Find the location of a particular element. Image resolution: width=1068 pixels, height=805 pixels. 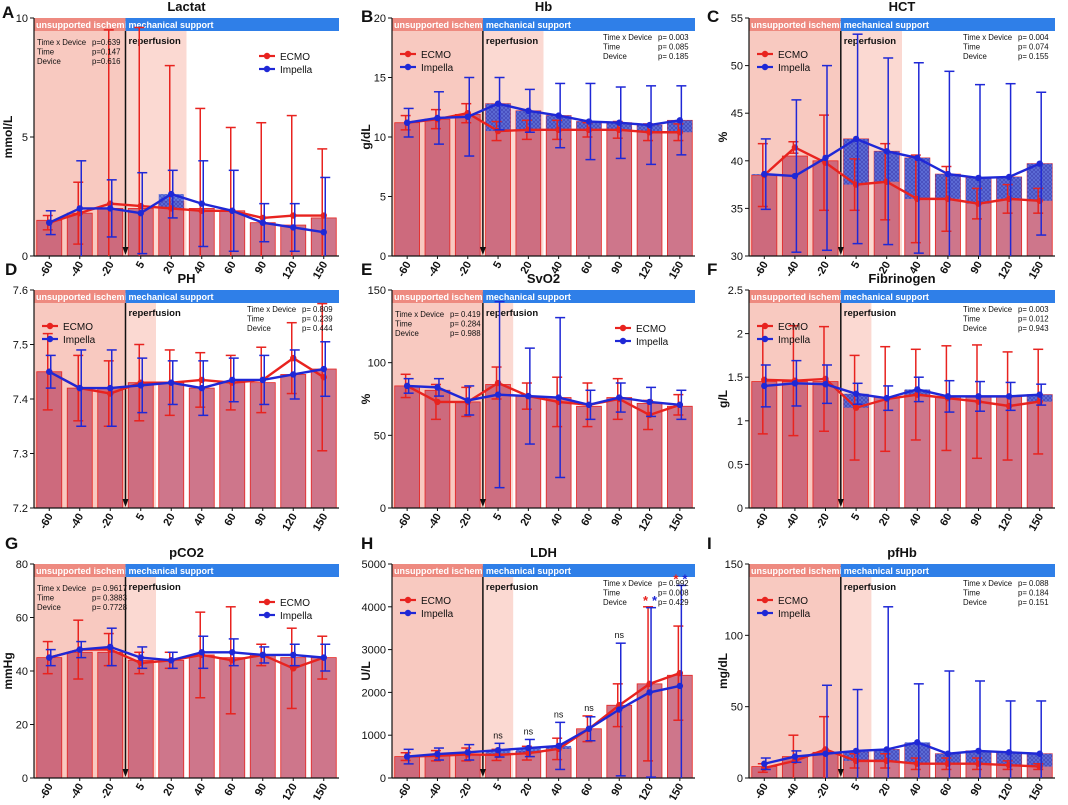

support-label: mechanical support is located at coordinates (171, 297).